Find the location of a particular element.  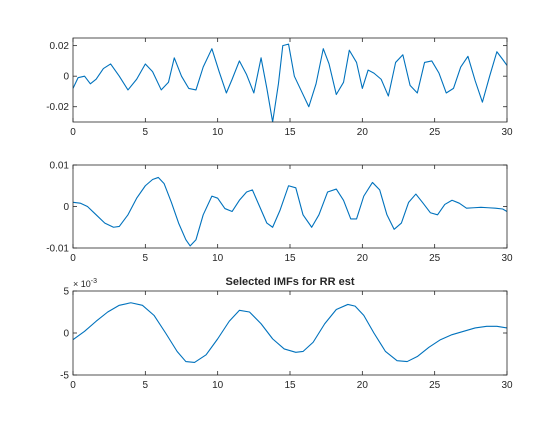

y-tick-label: -0.02 is located at coordinates (57, 107).